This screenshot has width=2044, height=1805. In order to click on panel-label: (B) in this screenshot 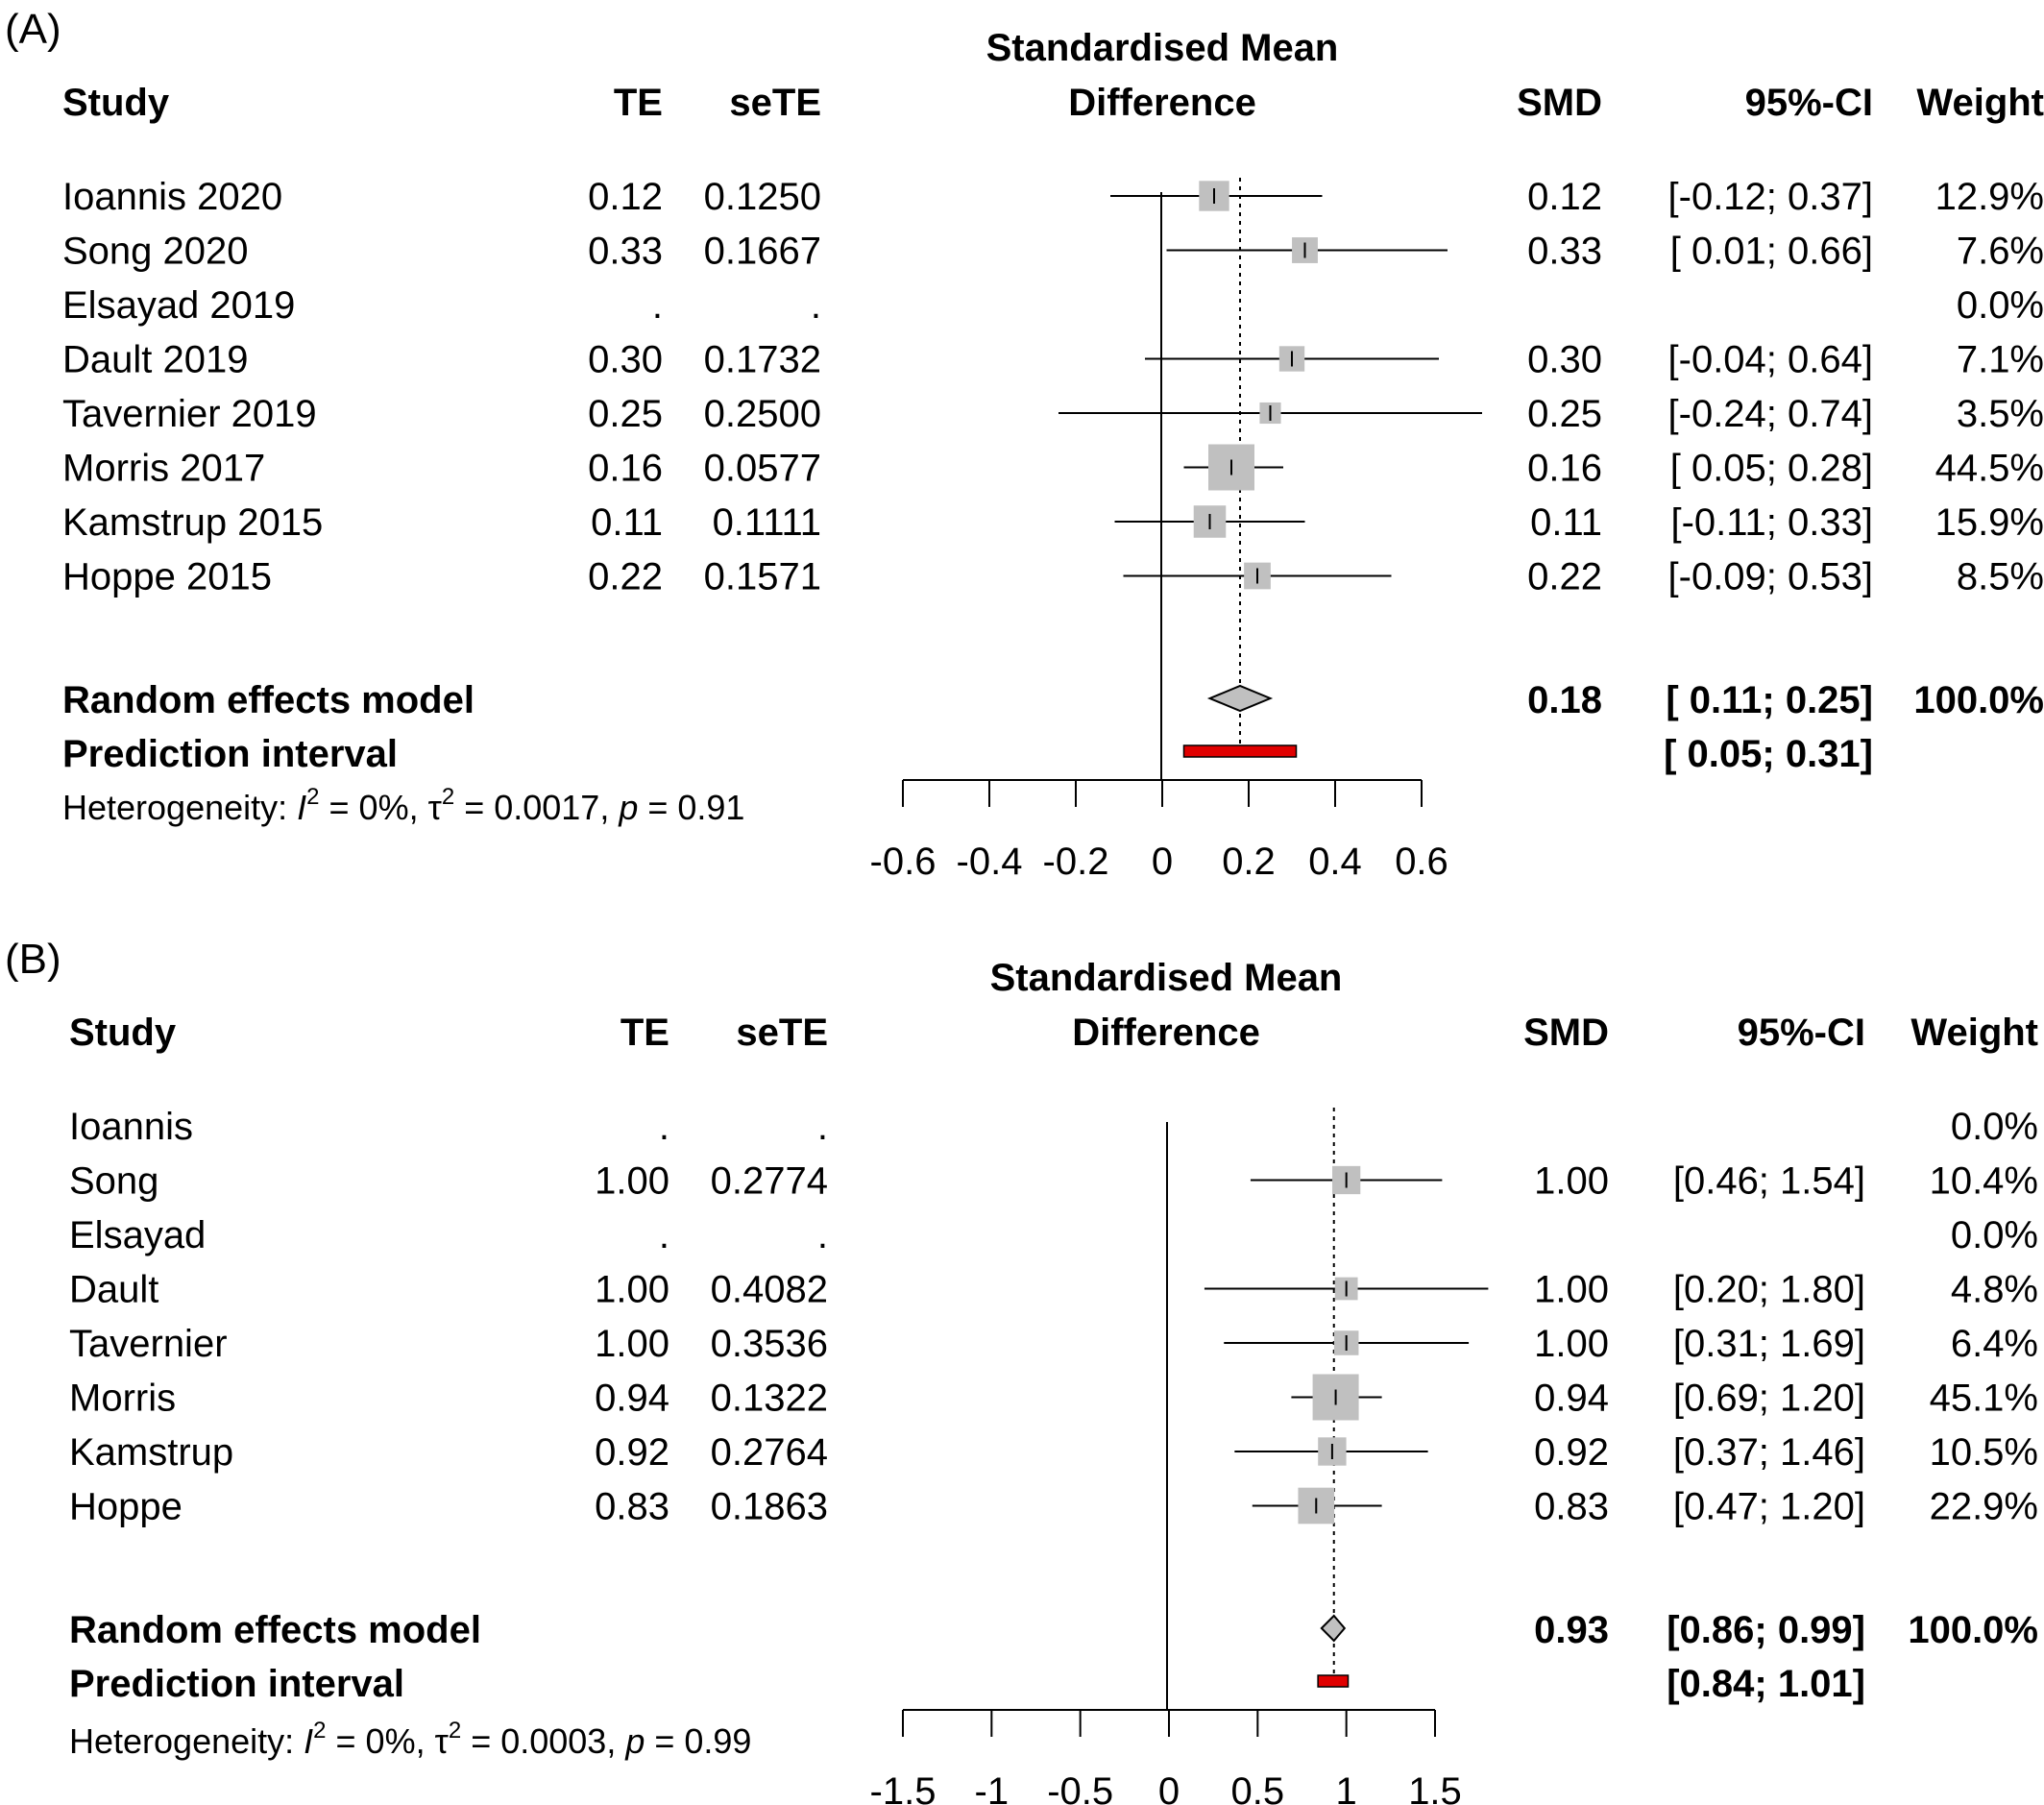, I will do `click(33, 959)`.